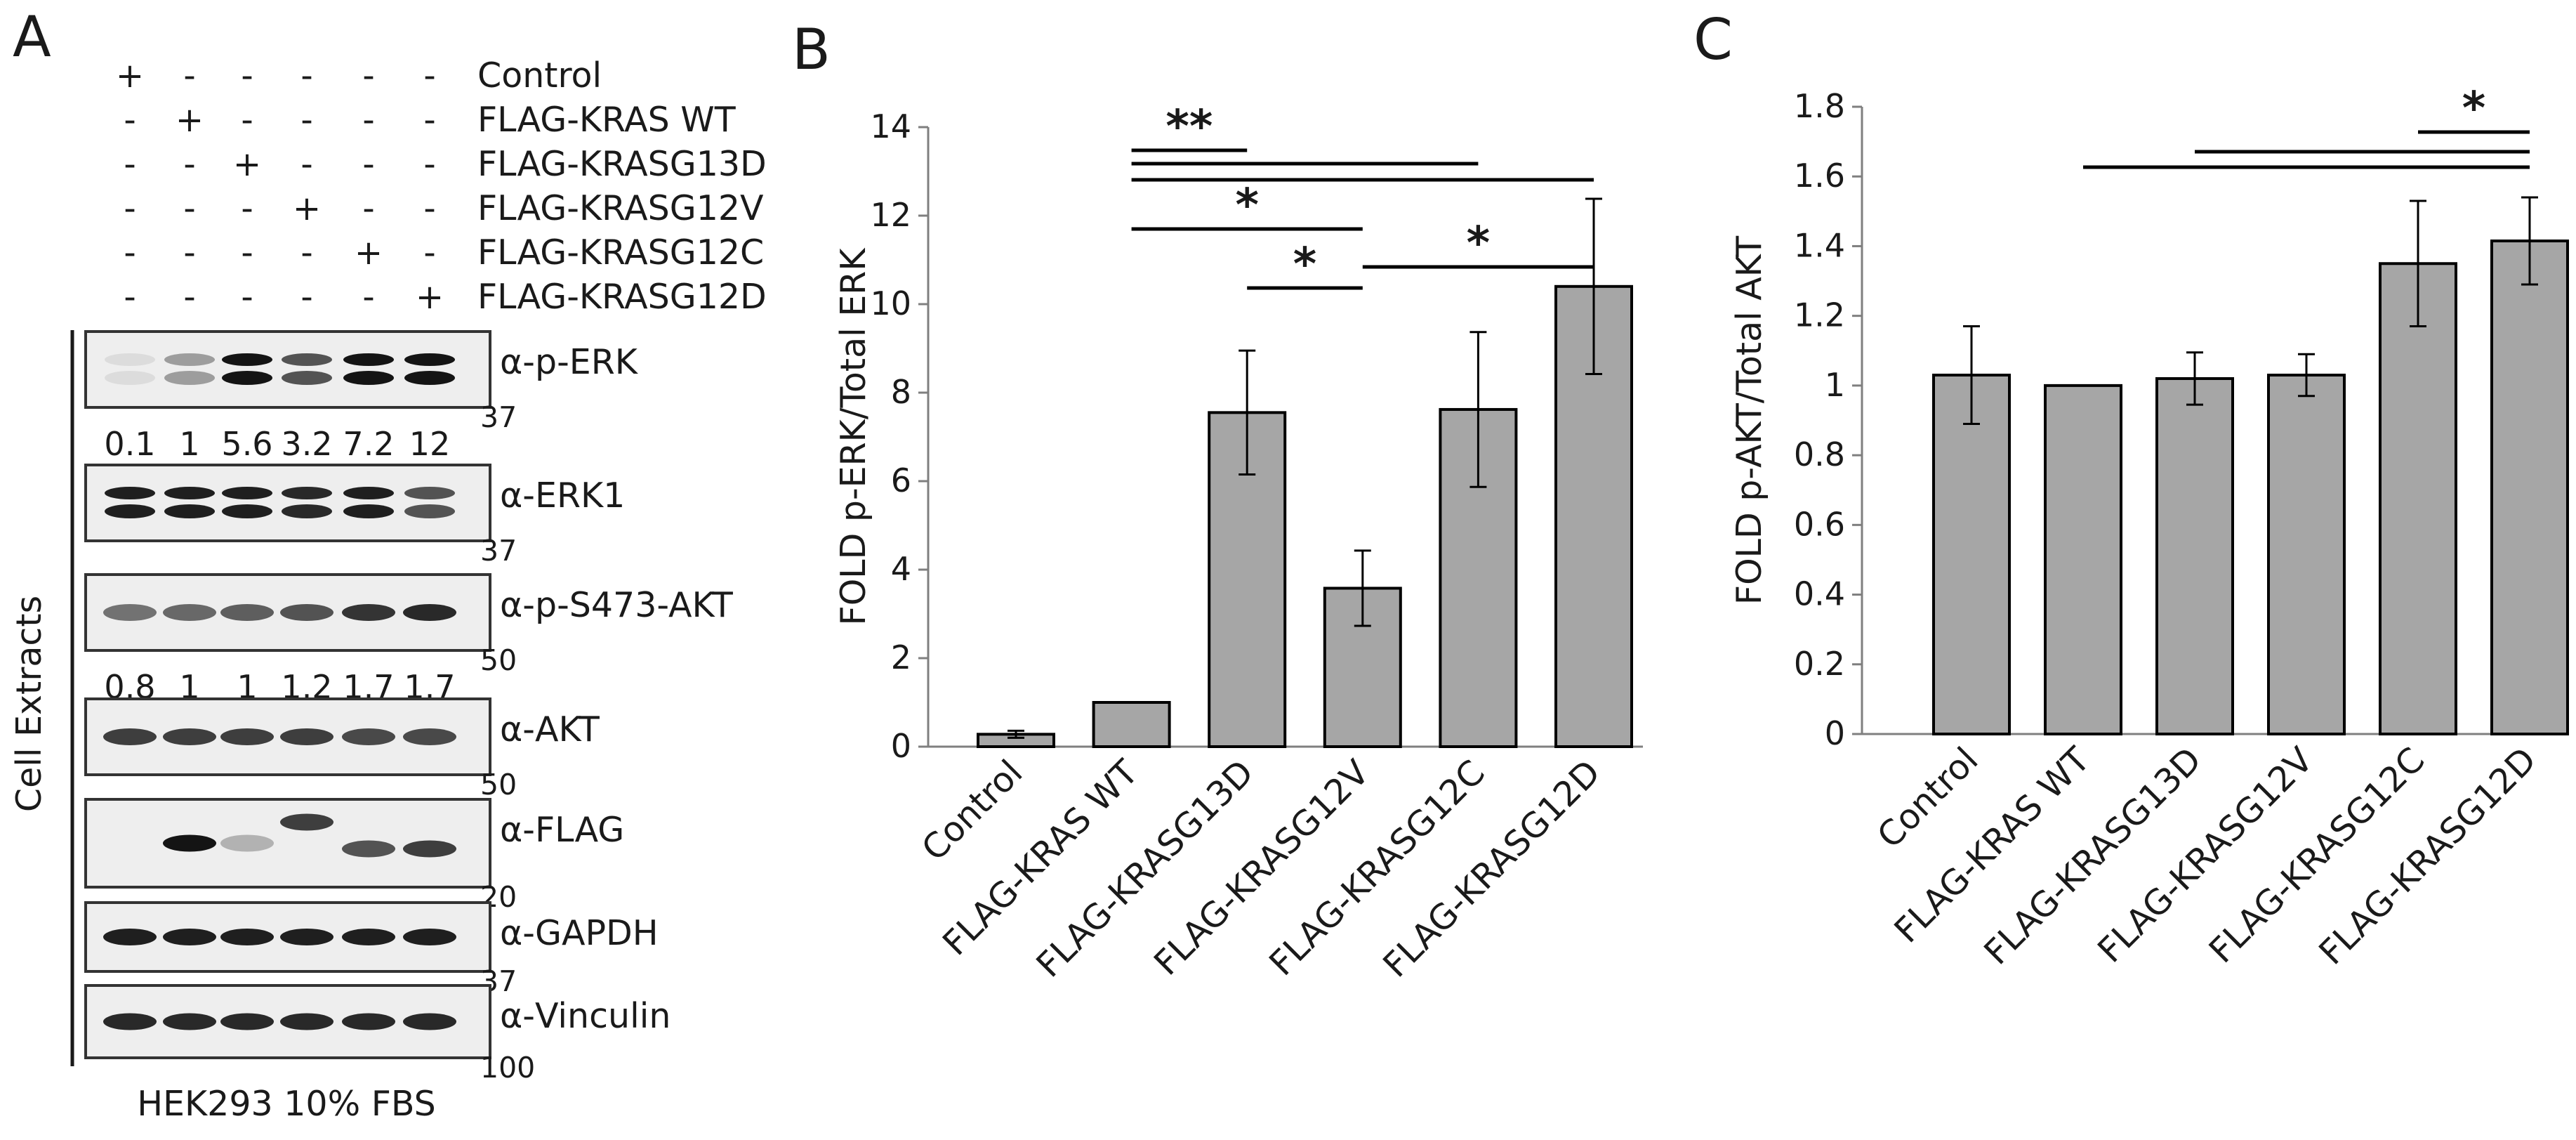 The image size is (2576, 1140). What do you see at coordinates (32, 37) in the screenshot?
I see `panel-label-a: A` at bounding box center [32, 37].